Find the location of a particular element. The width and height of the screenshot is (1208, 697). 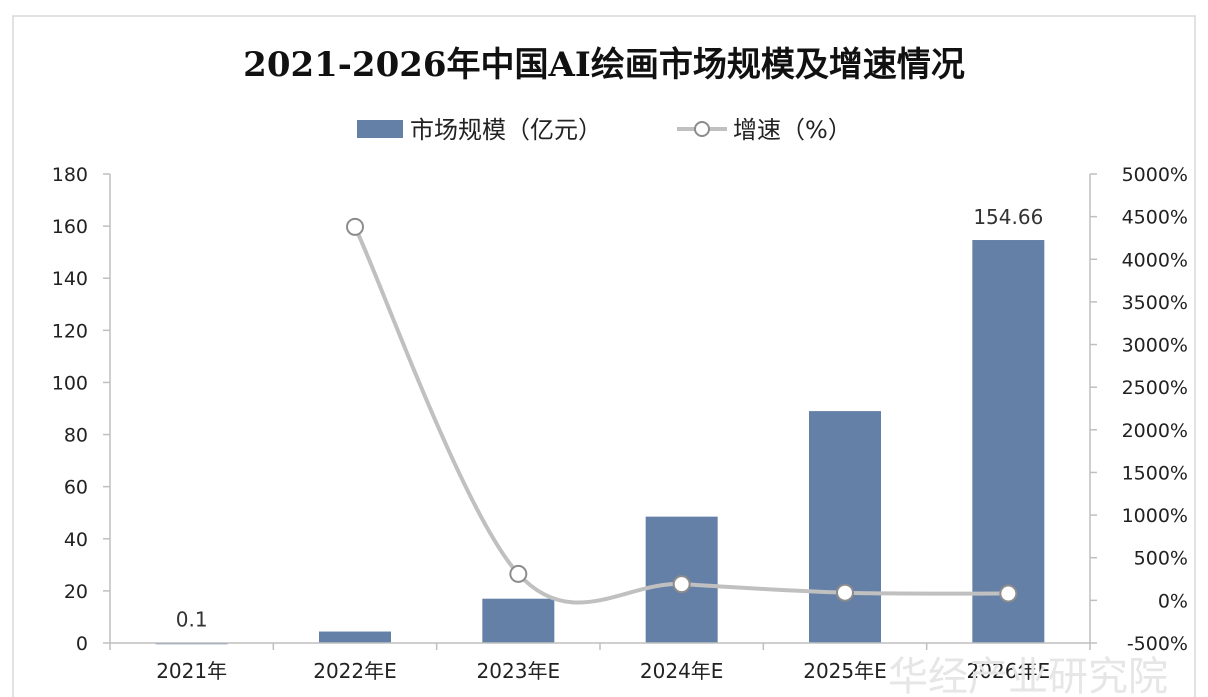

x-tick-label: 2026年E is located at coordinates (1009, 671).